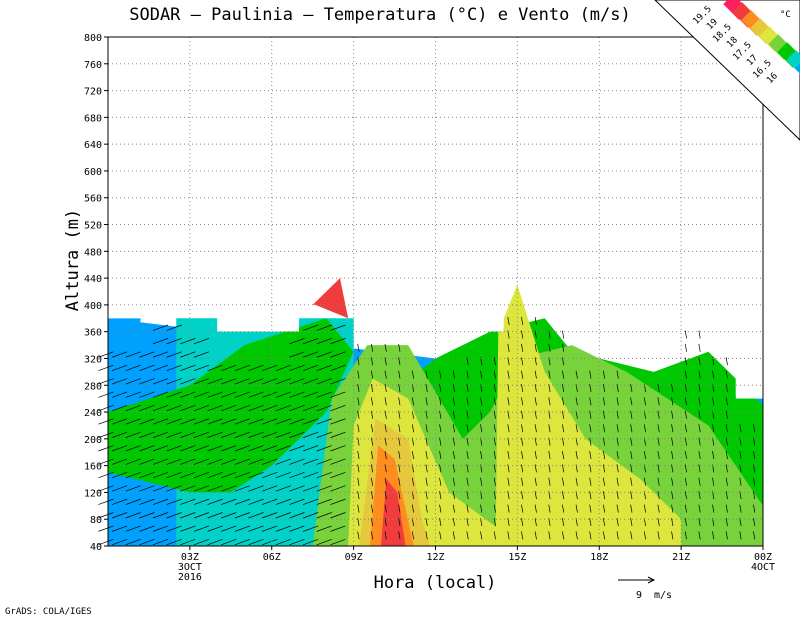  Describe the element at coordinates (93, 413) in the screenshot. I see `y-tick-label: 240` at that location.